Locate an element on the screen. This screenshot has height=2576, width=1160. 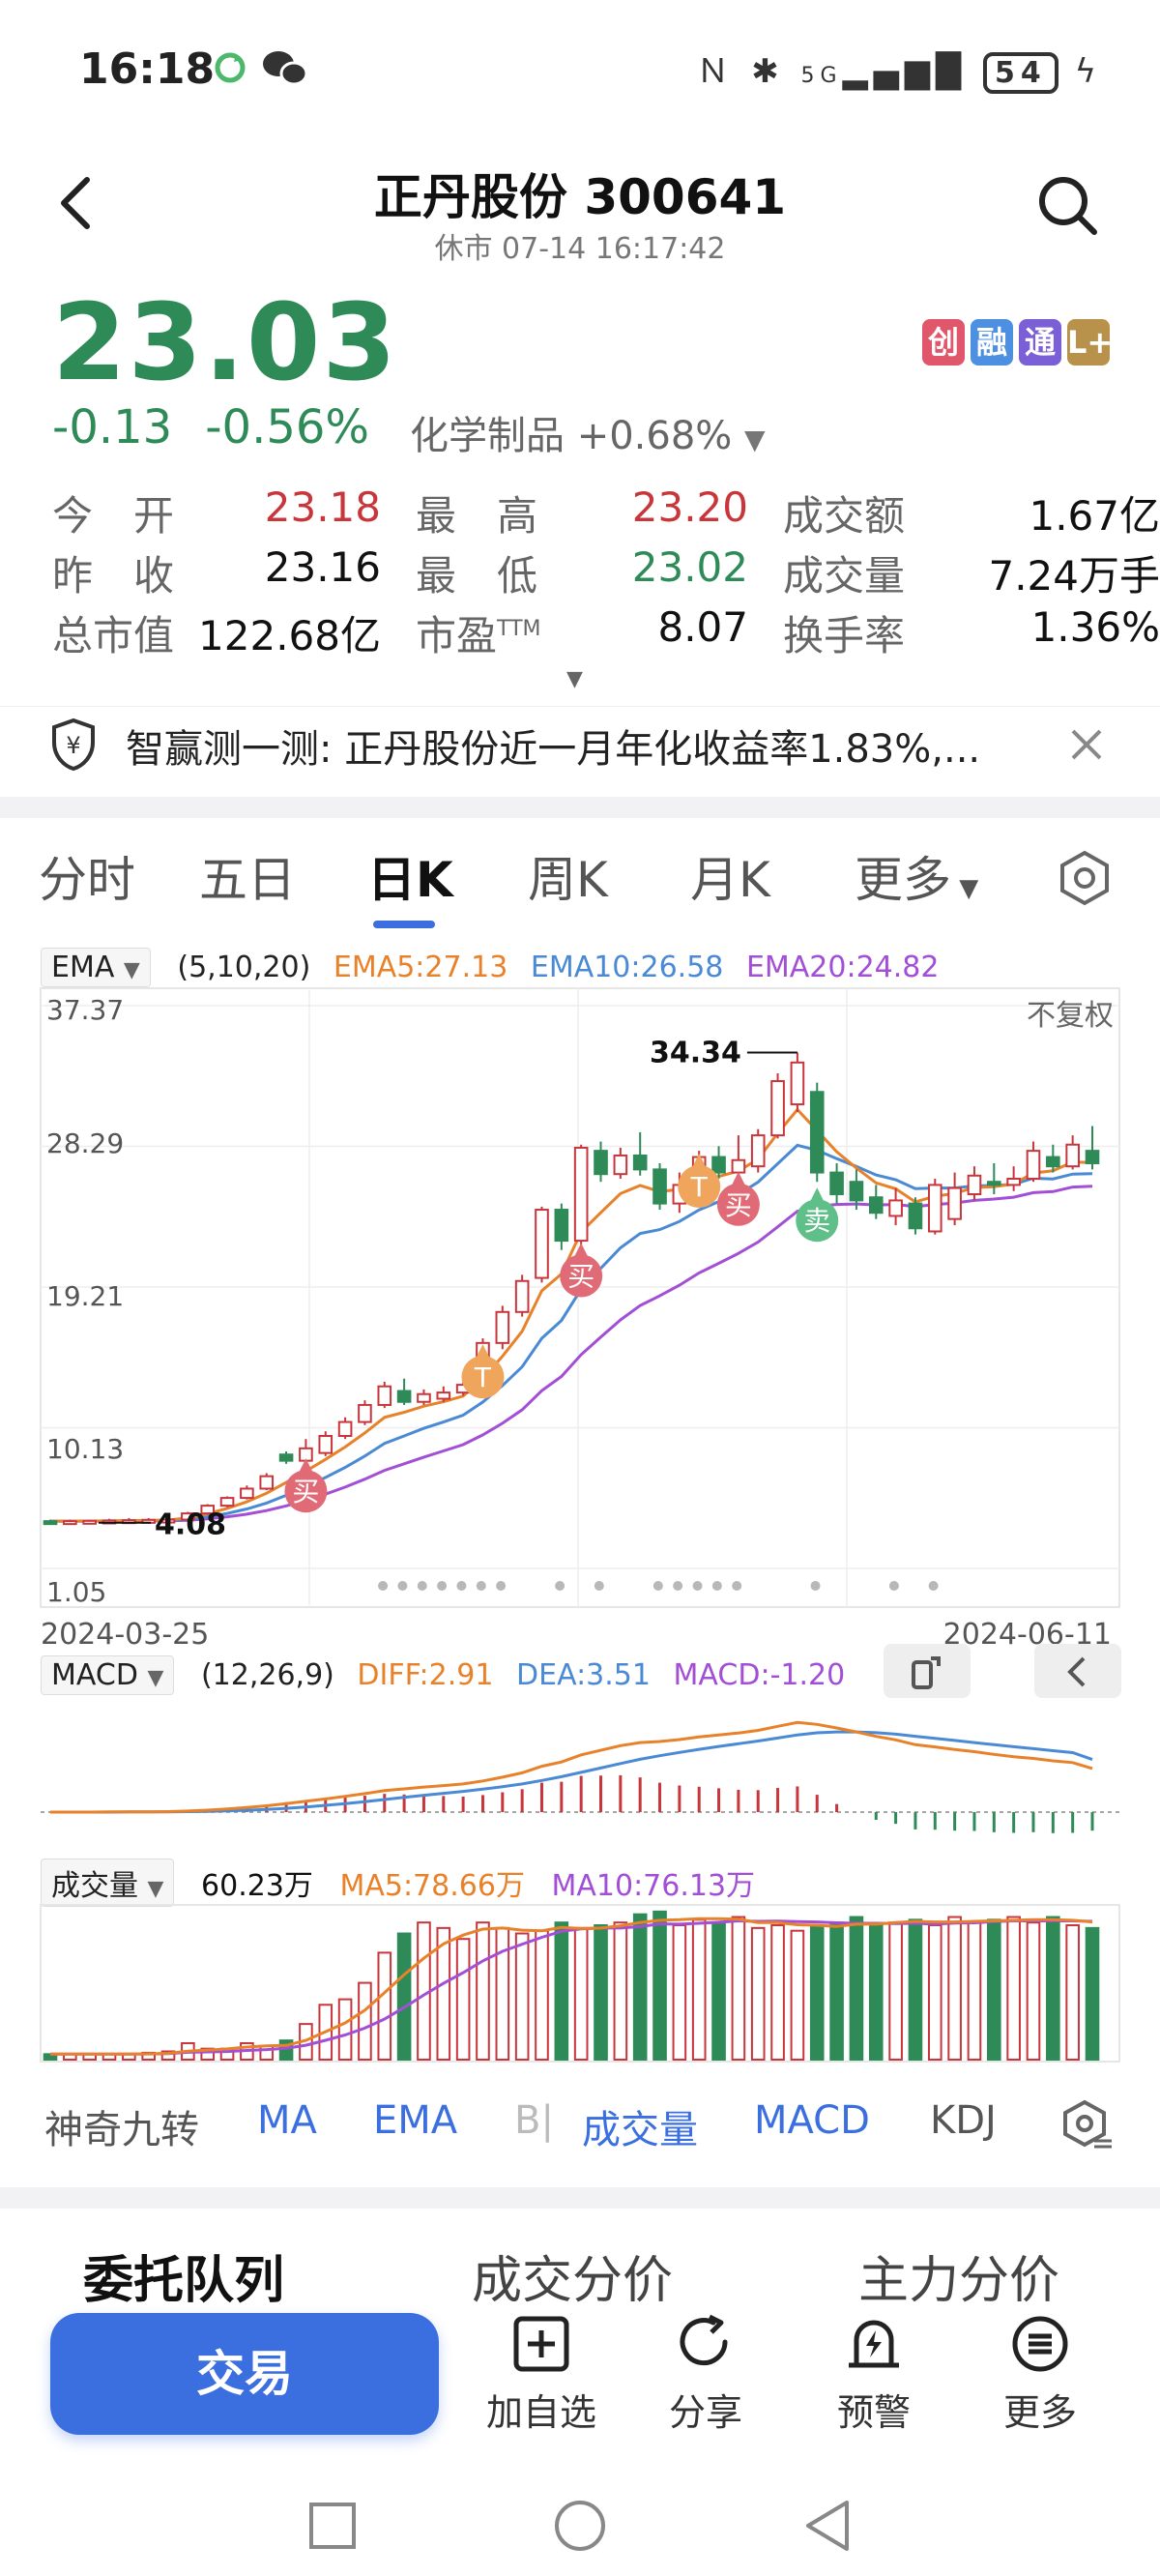
info-banner is located at coordinates (580, 747).